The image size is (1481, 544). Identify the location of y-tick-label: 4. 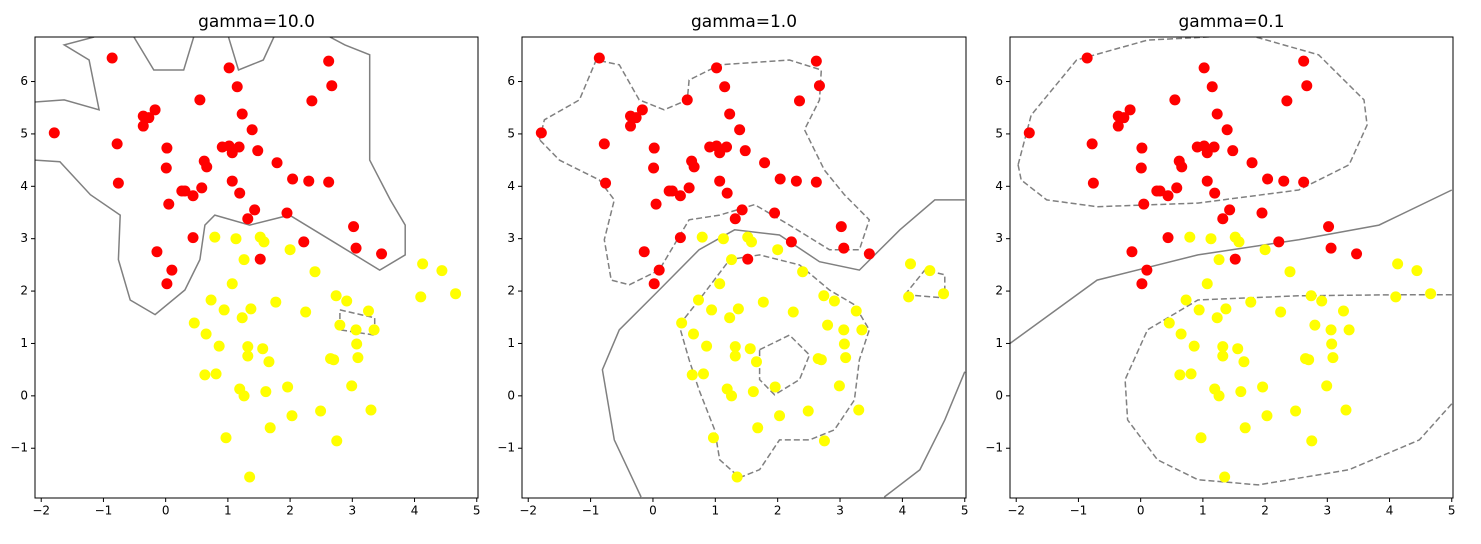
(999, 186).